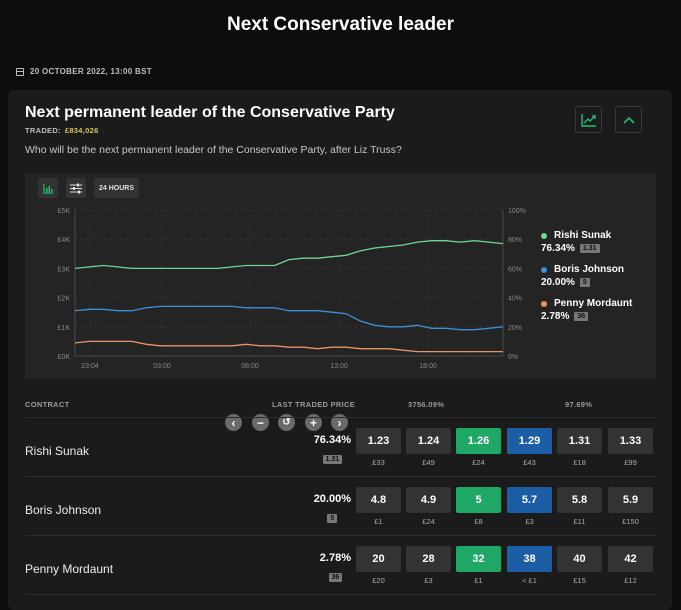 The width and height of the screenshot is (681, 610). Describe the element at coordinates (630, 500) in the screenshot. I see `price: 5.9` at that location.